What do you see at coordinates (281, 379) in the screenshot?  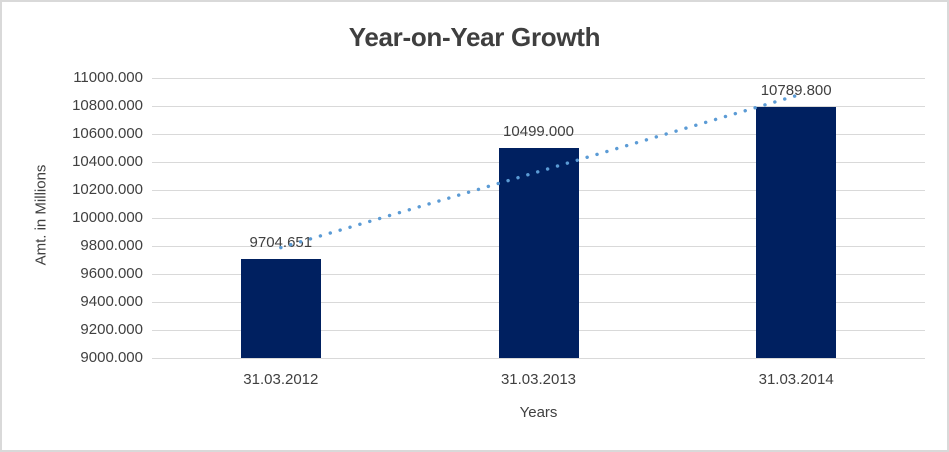 I see `x-tick-label: 31.03.2012` at bounding box center [281, 379].